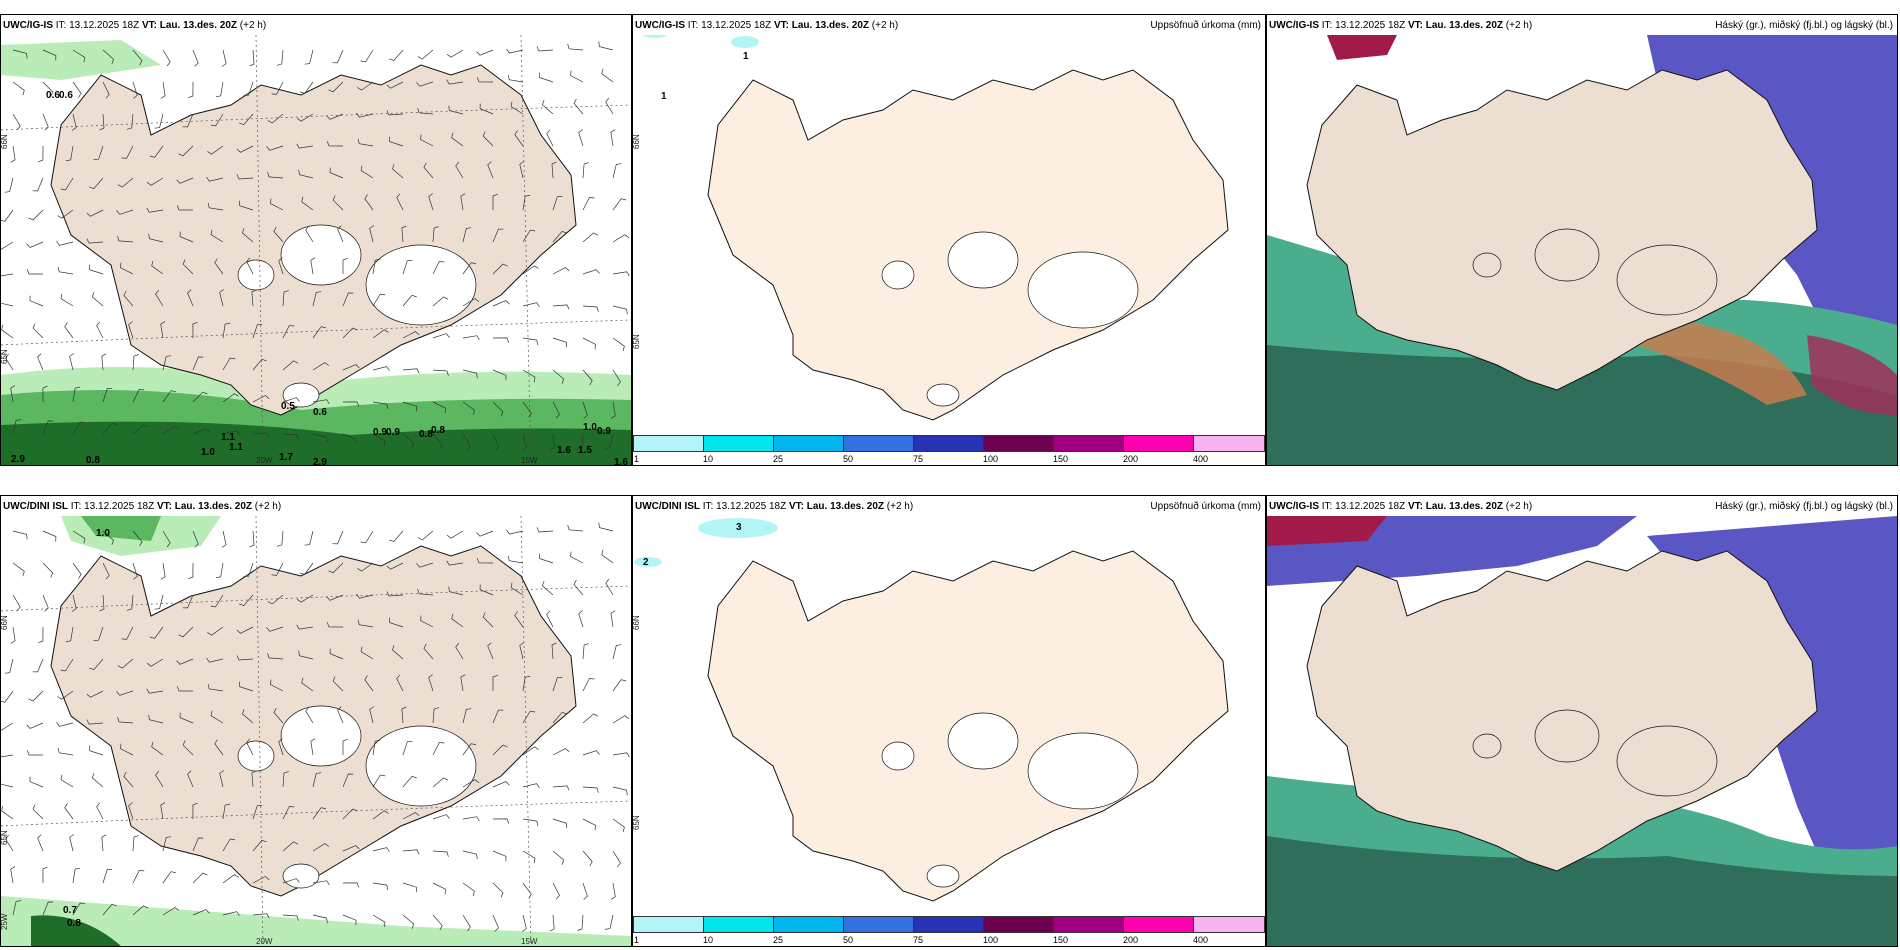 This screenshot has width=1900, height=950. Describe the element at coordinates (739, 527) in the screenshot. I see `precip-label: 3` at that location.